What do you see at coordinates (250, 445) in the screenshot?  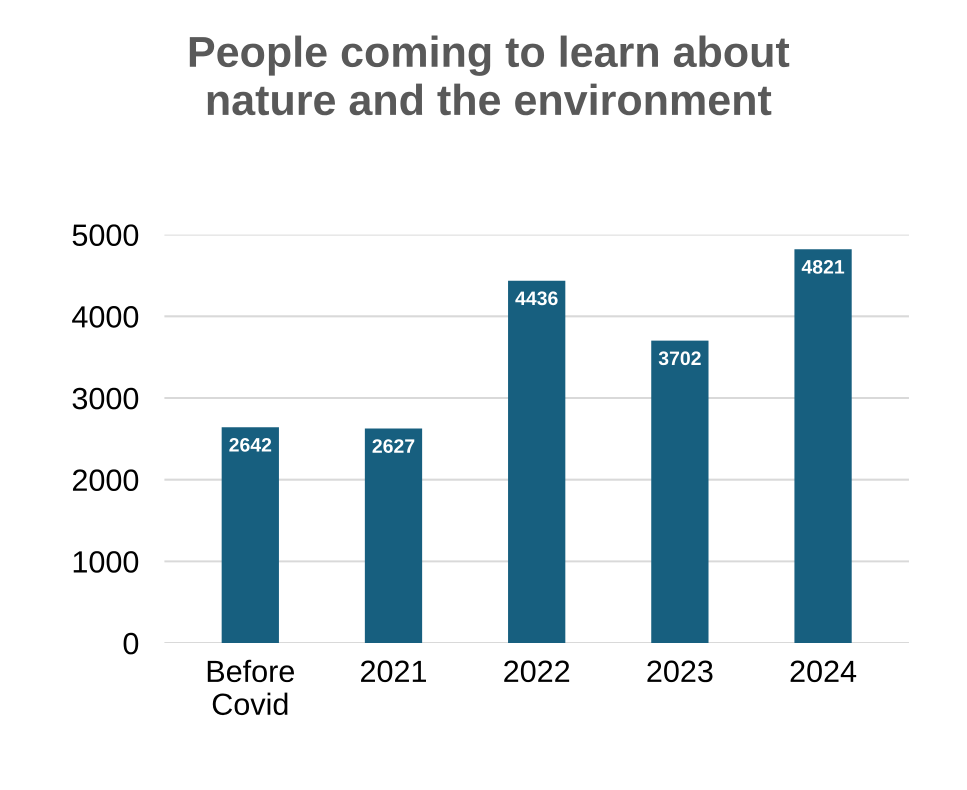 I see `data-label: 2642` at bounding box center [250, 445].